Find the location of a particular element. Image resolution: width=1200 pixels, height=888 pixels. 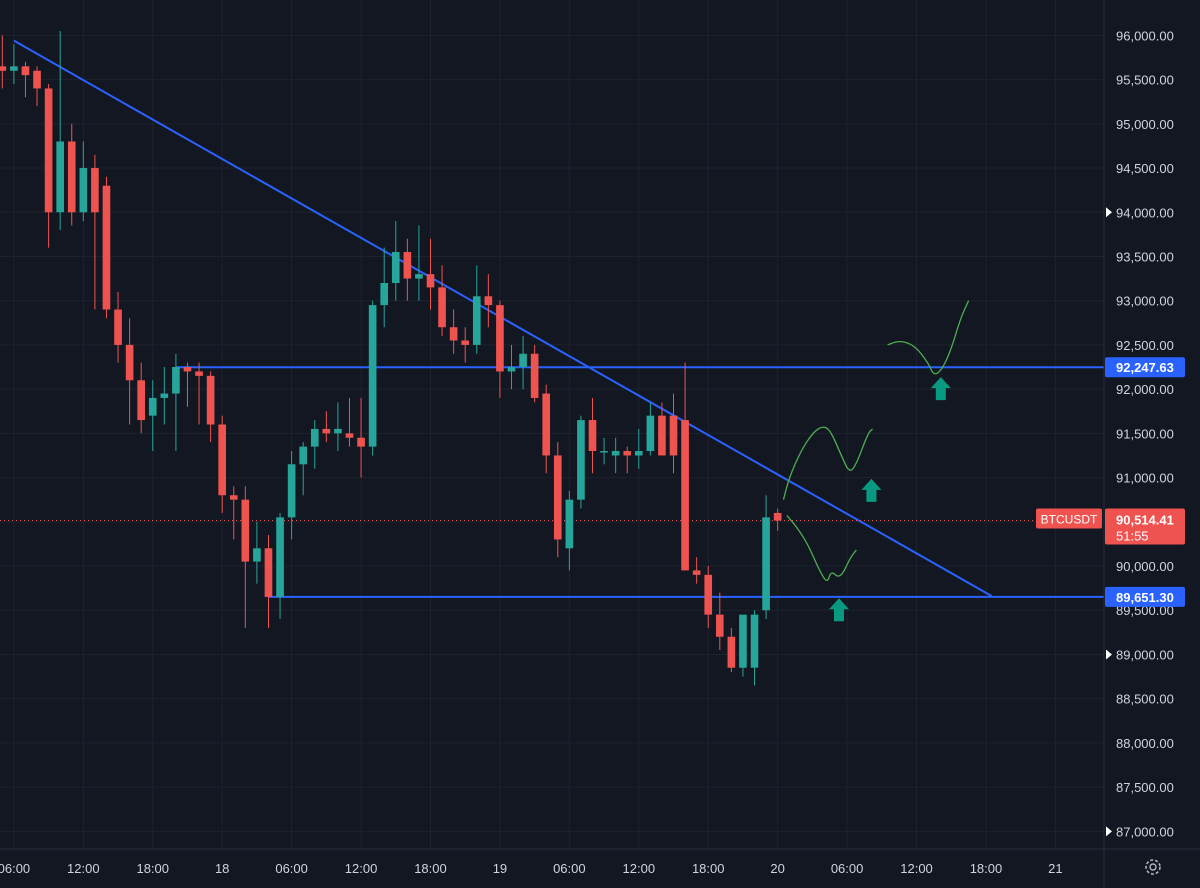

y-tick-label: 94,000.00 is located at coordinates (1145, 212).